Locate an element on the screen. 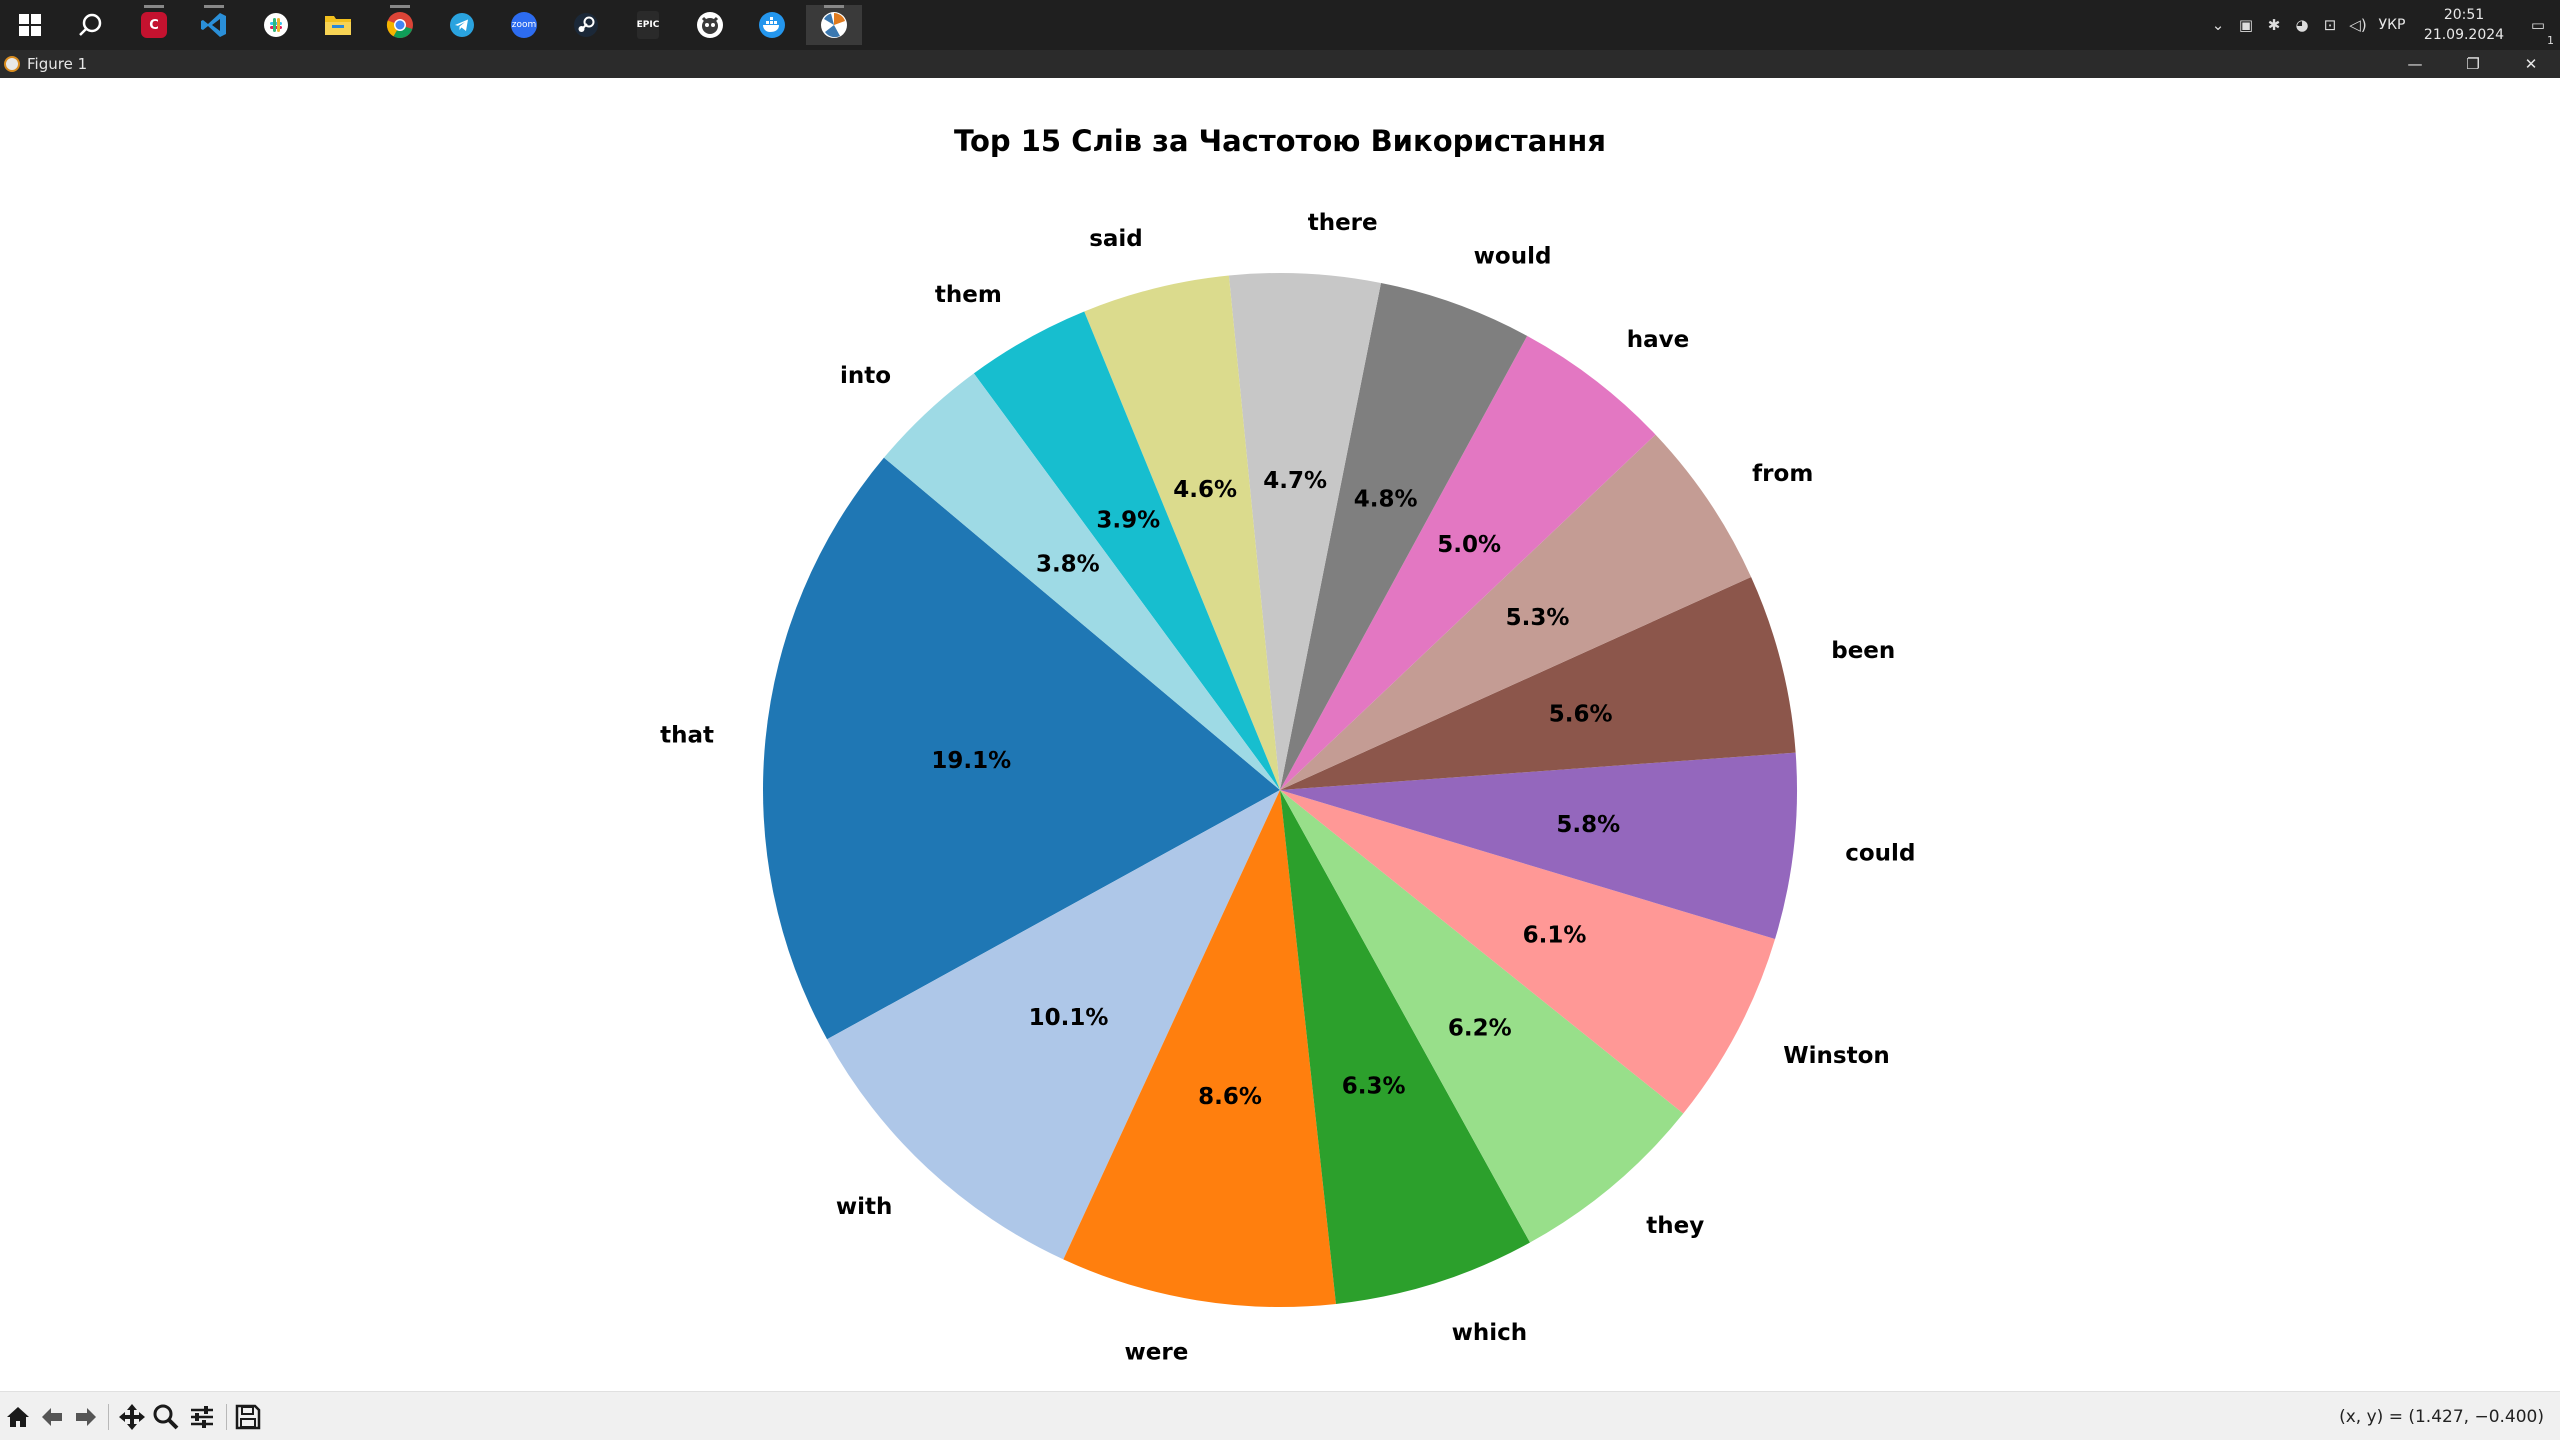  file-explorer-icon is located at coordinates (338, 25).